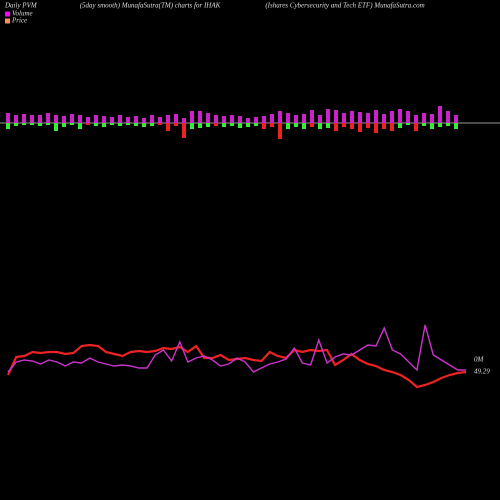  I want to click on end-label: 49.29, so click(482, 372).